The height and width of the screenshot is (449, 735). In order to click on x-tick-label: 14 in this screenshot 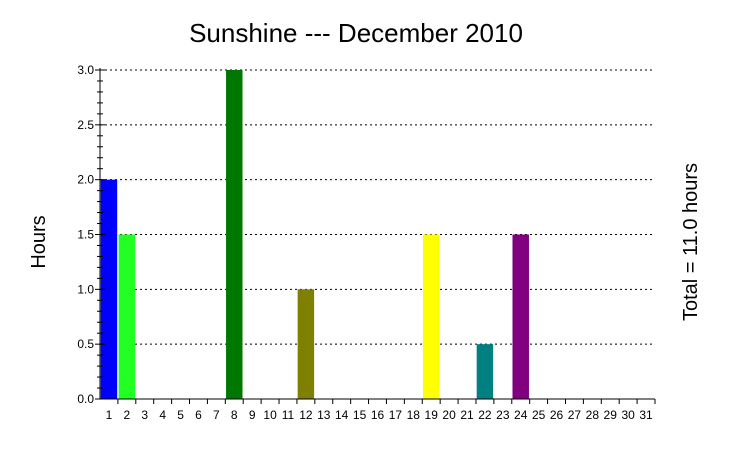, I will do `click(342, 415)`.